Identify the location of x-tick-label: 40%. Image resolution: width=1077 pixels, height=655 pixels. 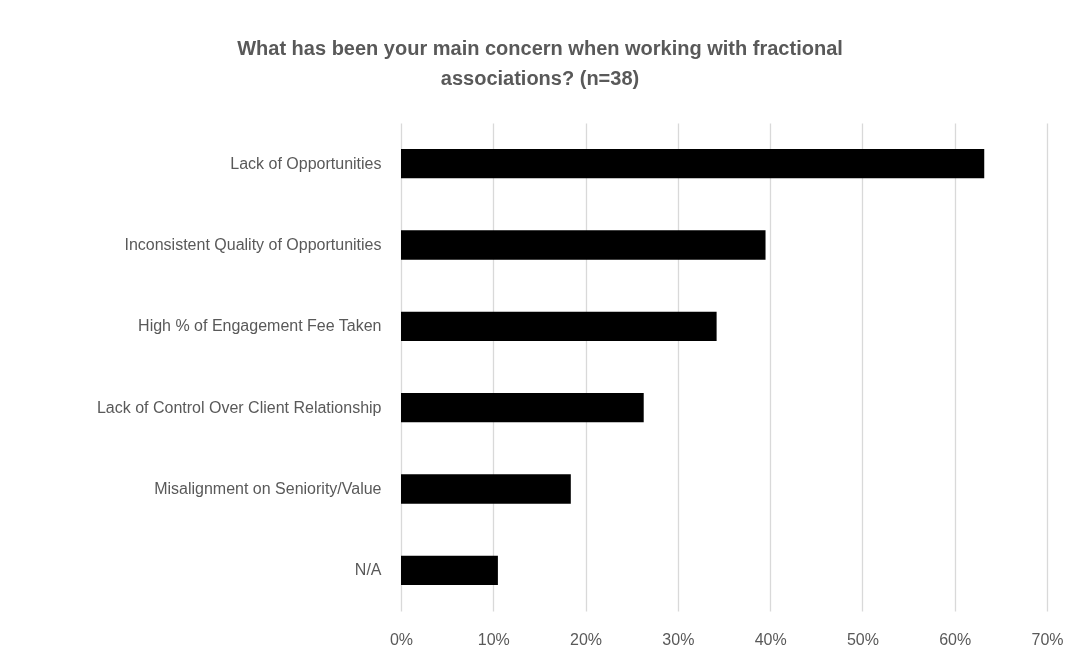
(770, 639).